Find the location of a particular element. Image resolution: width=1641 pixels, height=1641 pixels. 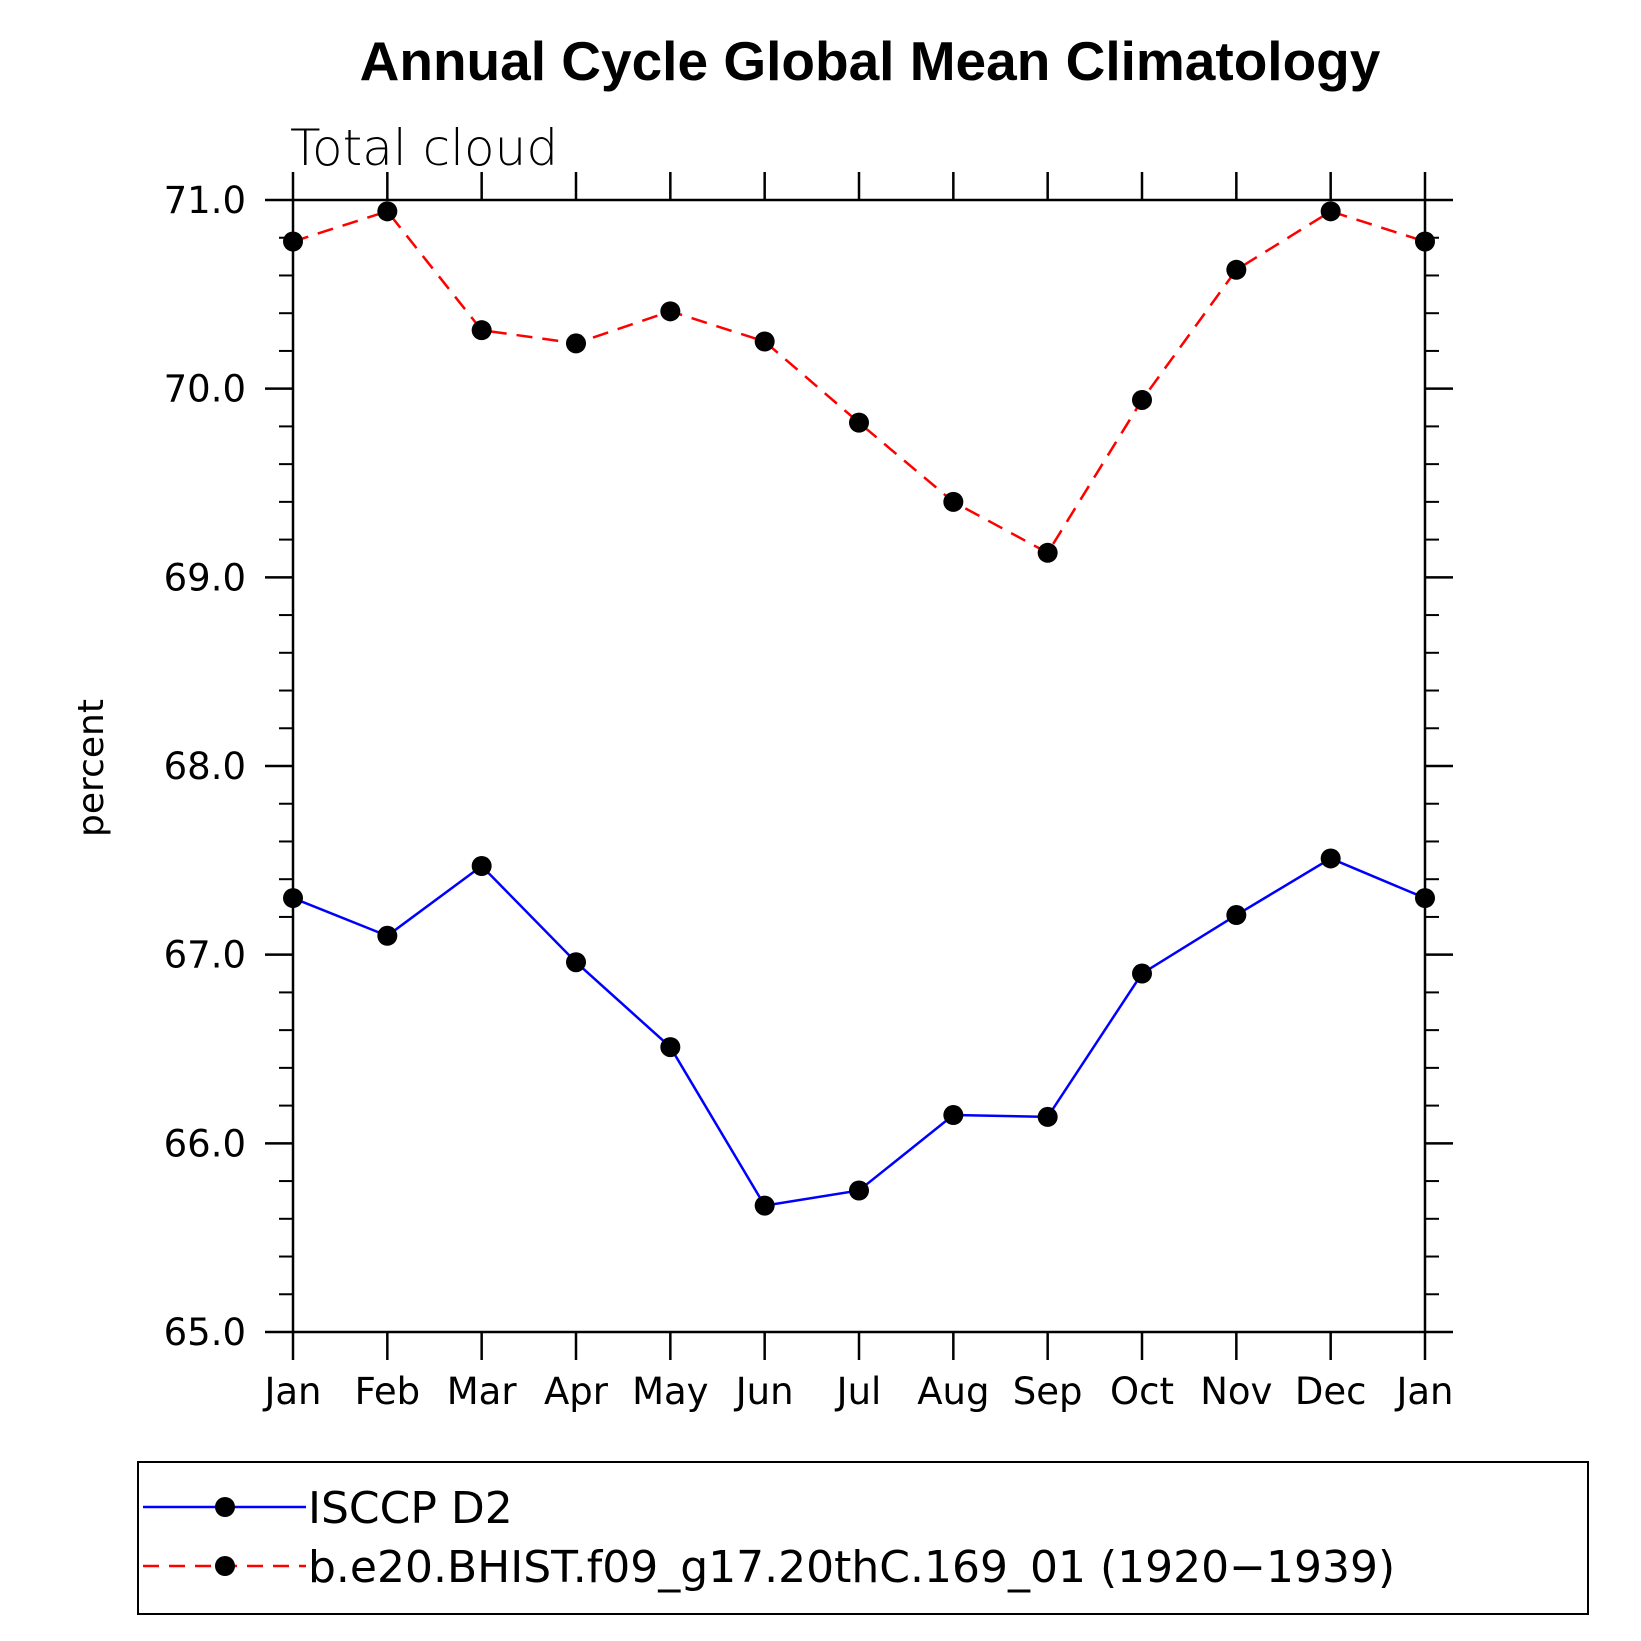

x-tick-label: May is located at coordinates (670, 1391).